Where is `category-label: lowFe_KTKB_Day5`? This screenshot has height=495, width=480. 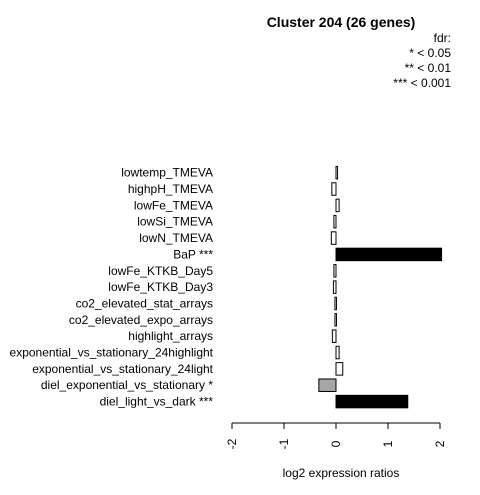 category-label: lowFe_KTKB_Day5 is located at coordinates (160, 271).